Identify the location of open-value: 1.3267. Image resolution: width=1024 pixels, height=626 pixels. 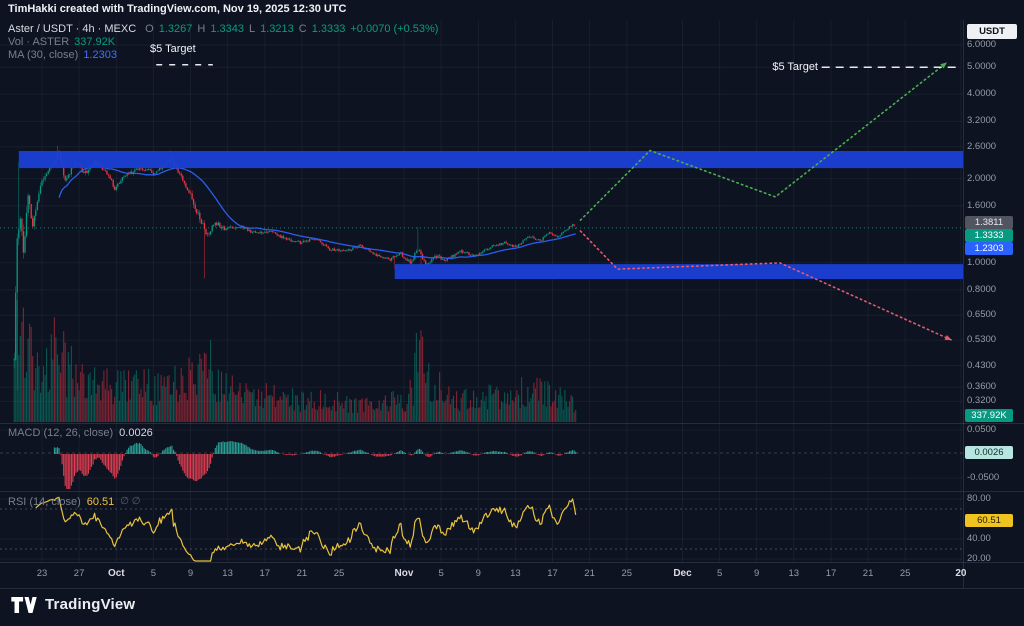
(175, 29).